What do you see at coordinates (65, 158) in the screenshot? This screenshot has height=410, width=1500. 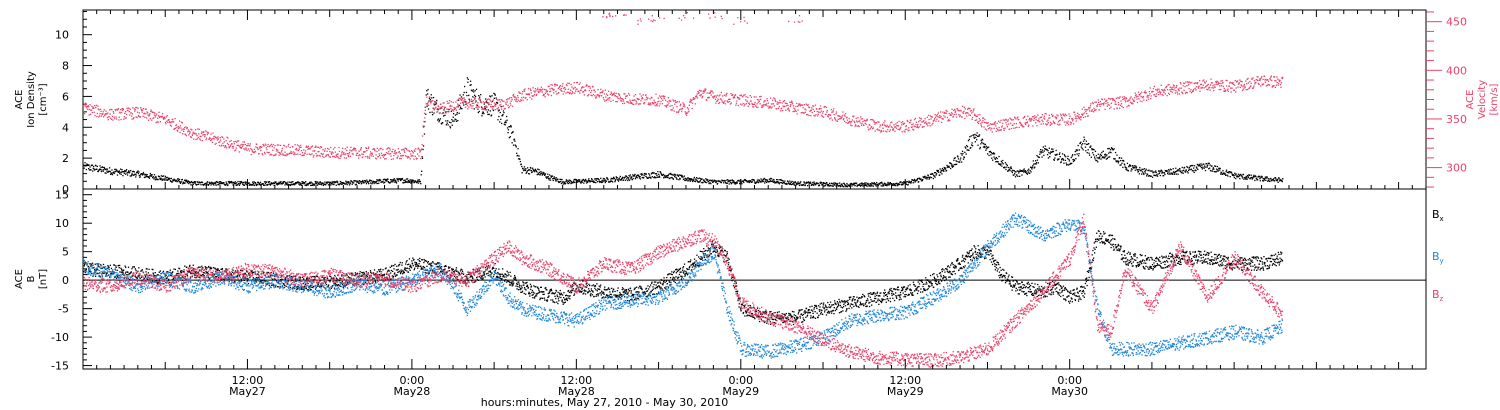 I see `density-tick-label: 2` at bounding box center [65, 158].